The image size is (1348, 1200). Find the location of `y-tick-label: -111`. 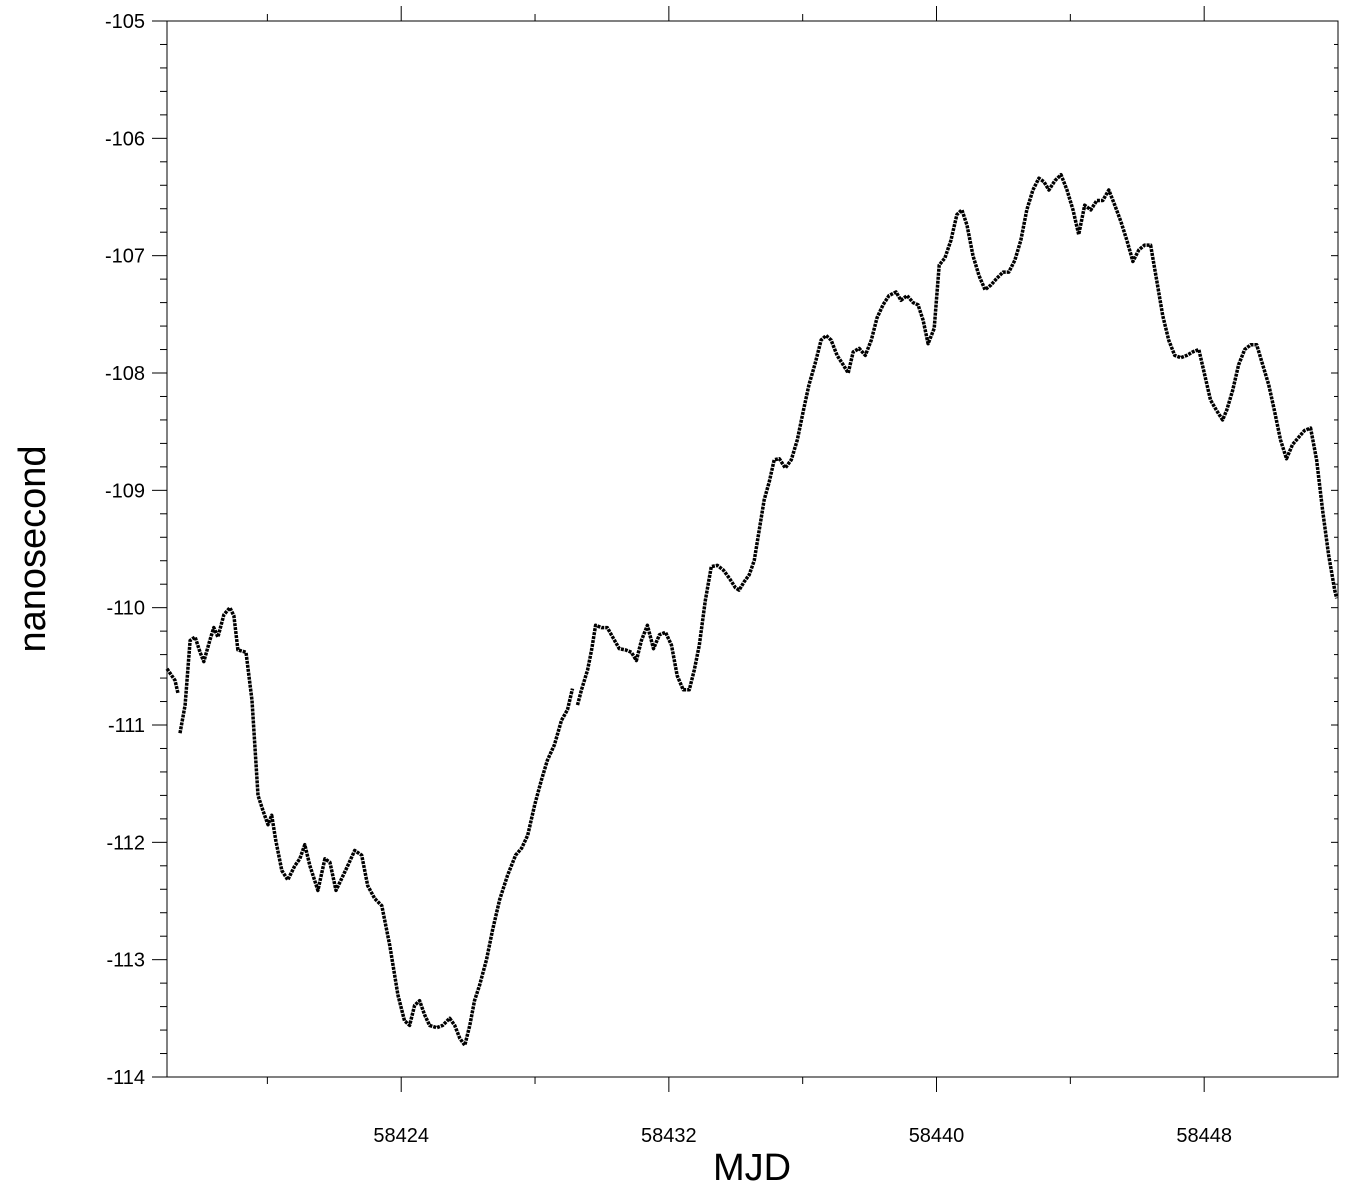

y-tick-label: -111 is located at coordinates (126, 726).